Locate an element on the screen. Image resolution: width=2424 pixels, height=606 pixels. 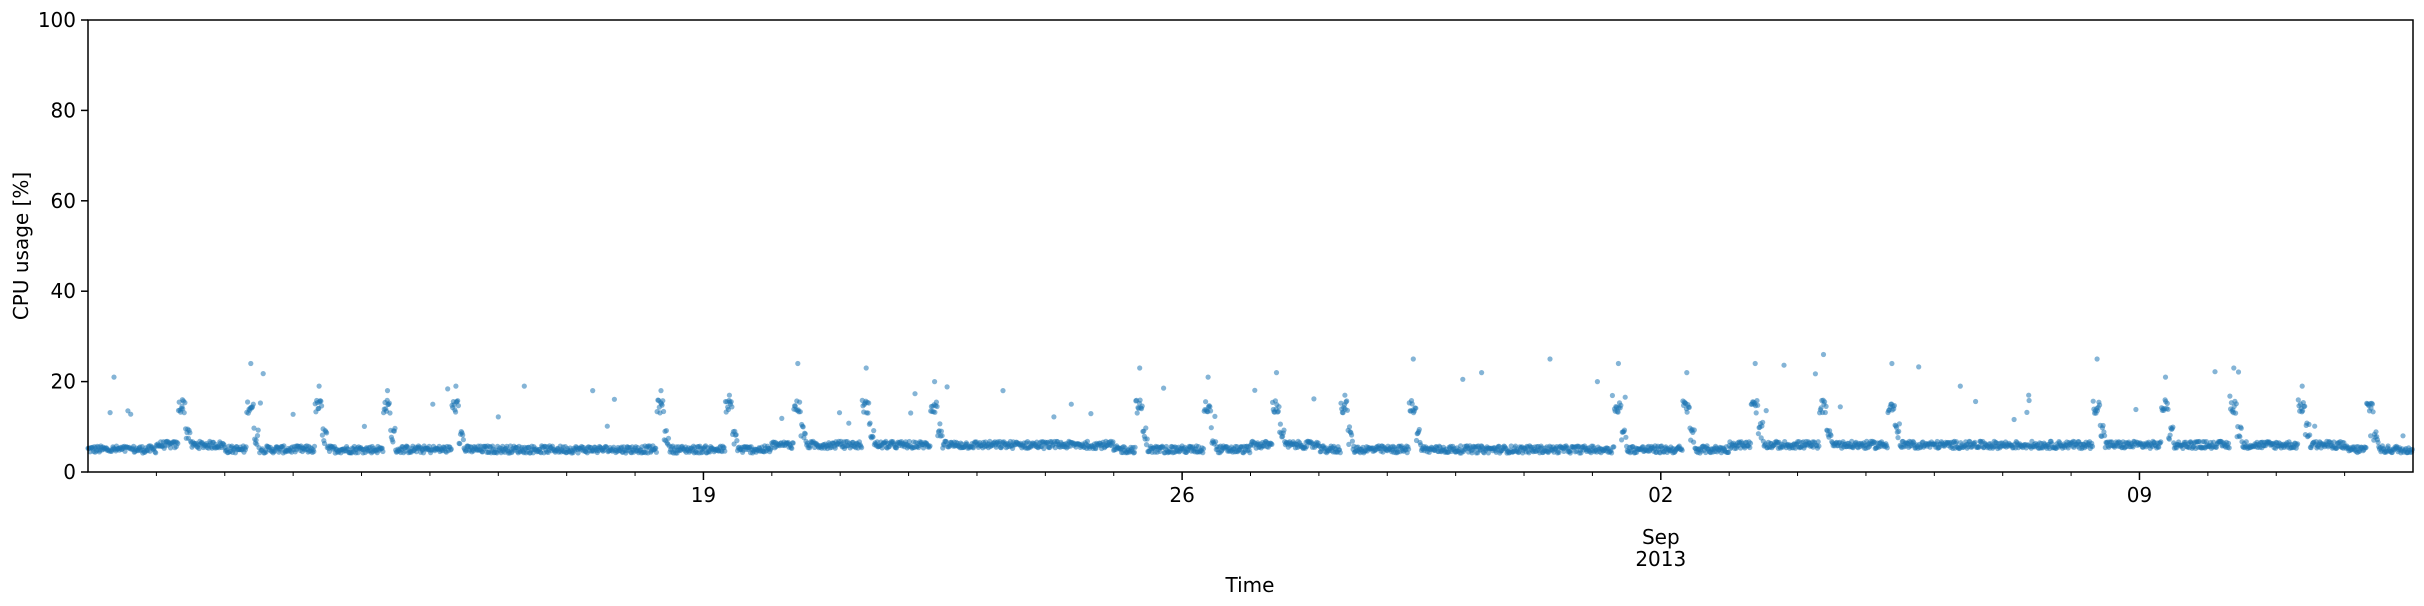
y-tick-label: 20 is located at coordinates (63, 382).